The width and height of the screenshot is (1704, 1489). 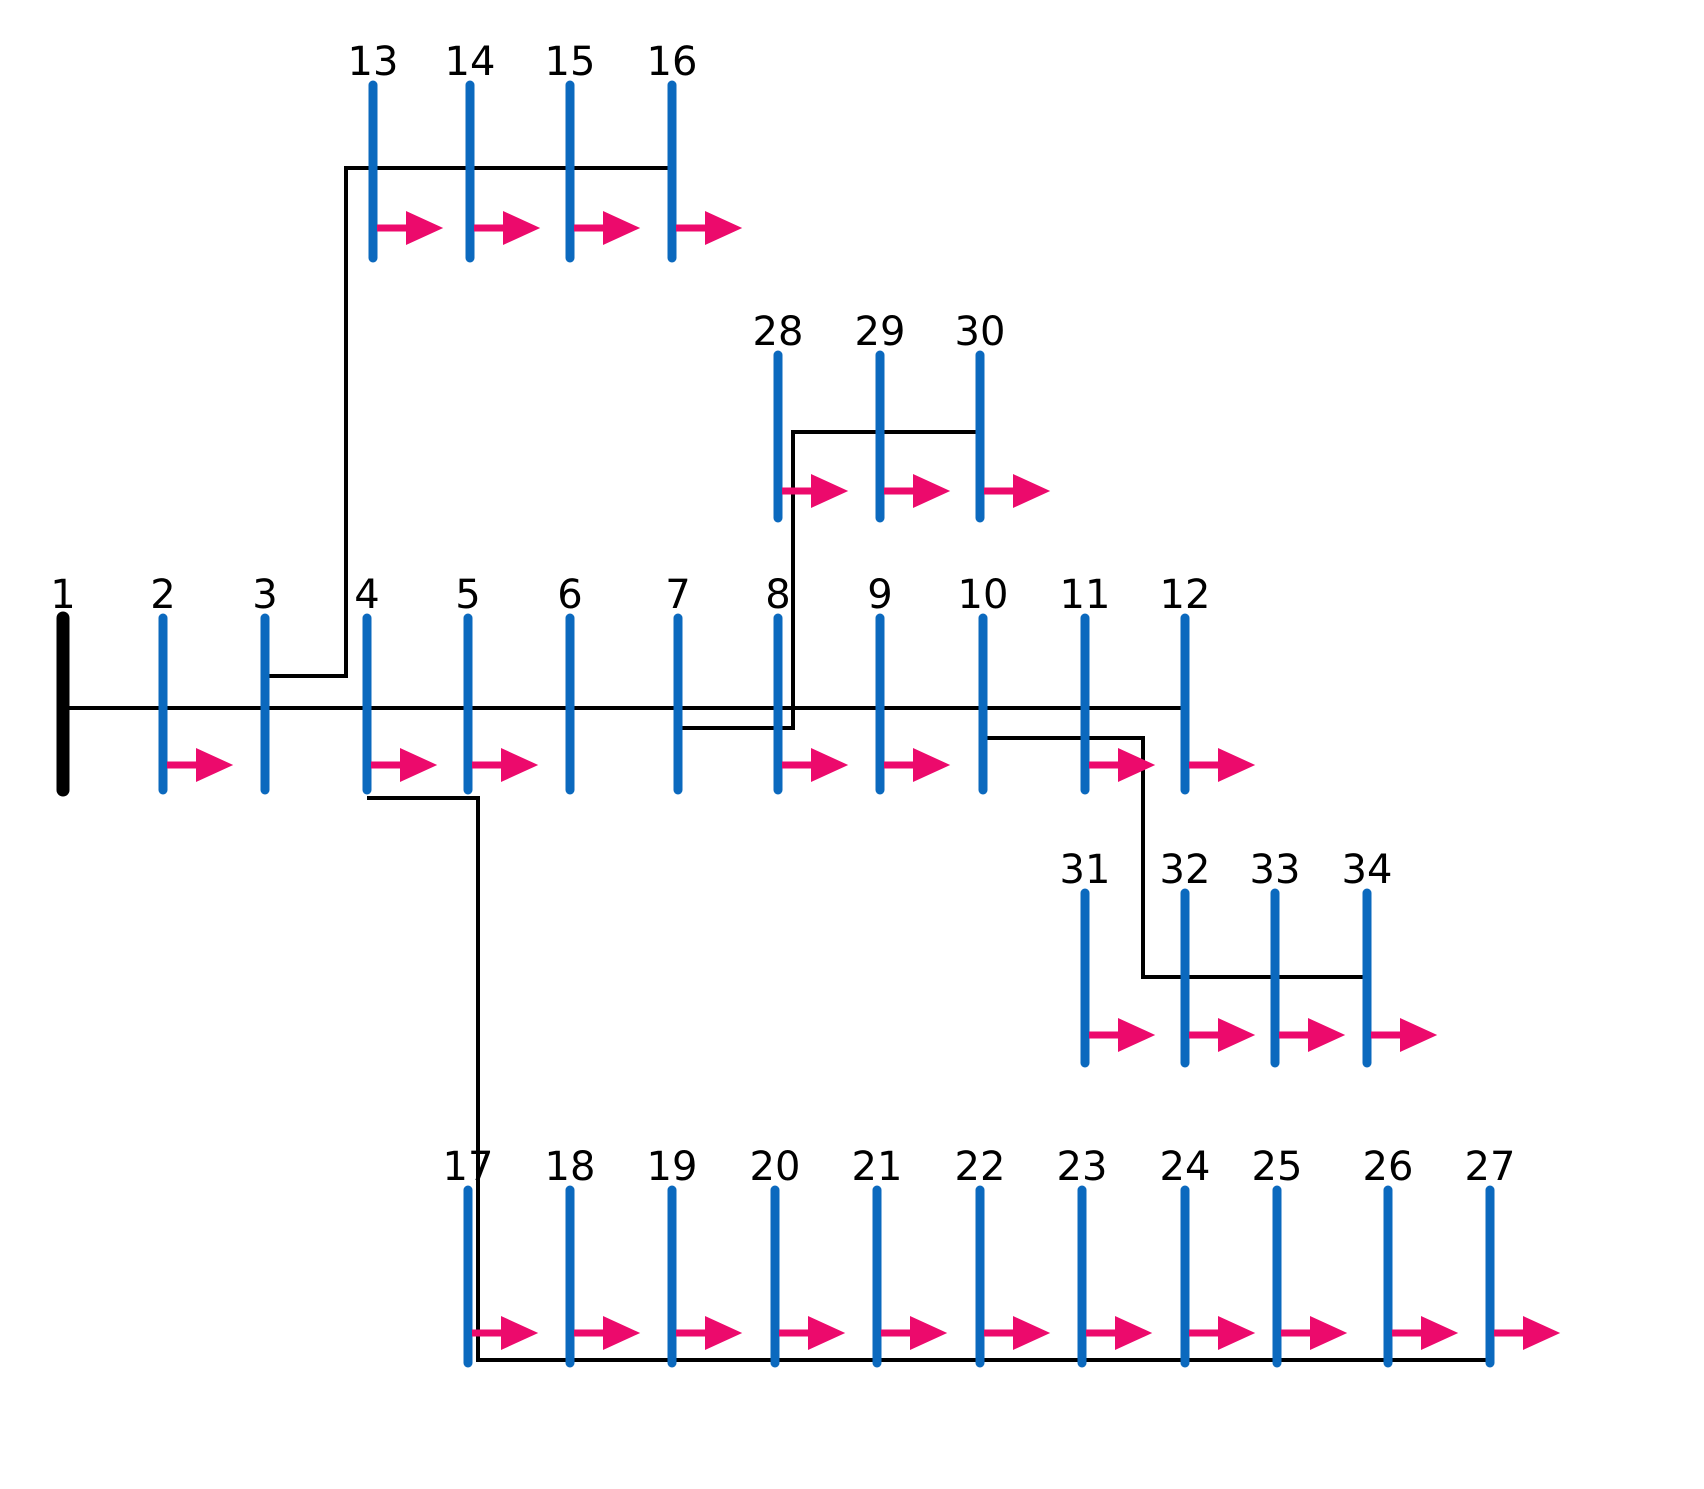 What do you see at coordinates (622, 228) in the screenshot?
I see `bus-15-load-arrow-head` at bounding box center [622, 228].